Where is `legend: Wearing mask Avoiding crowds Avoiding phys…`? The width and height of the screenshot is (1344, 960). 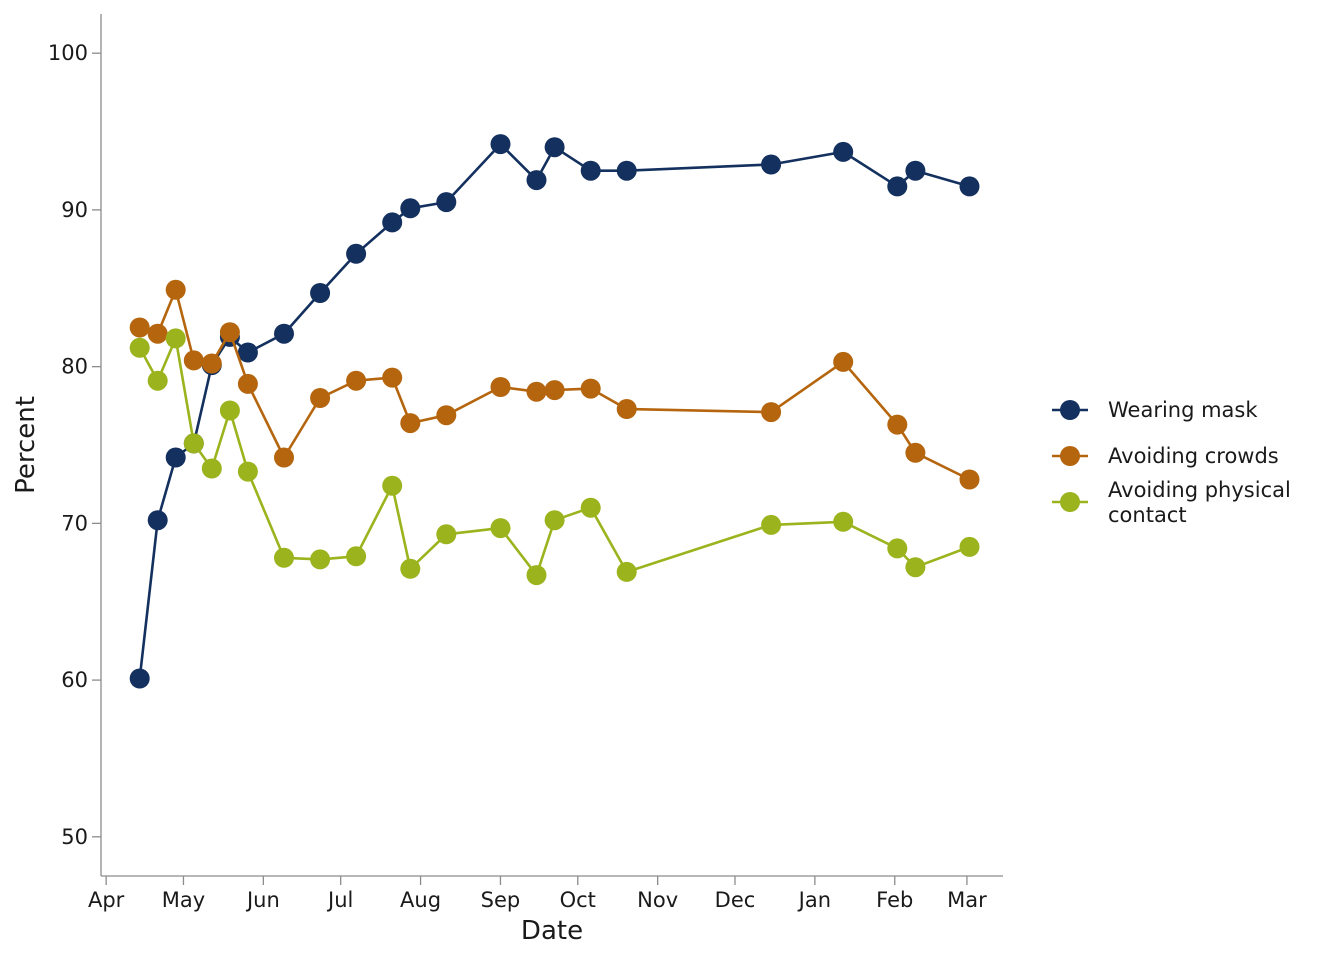
legend: Wearing mask Avoiding crowds Avoiding phys… is located at coordinates (1171, 462).